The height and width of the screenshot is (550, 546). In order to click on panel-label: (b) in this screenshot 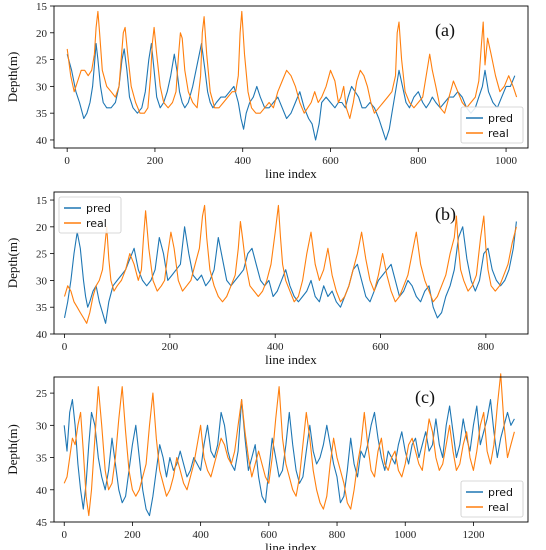, I will do `click(445, 214)`.